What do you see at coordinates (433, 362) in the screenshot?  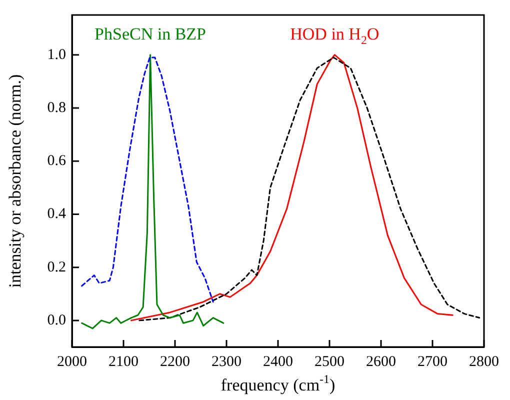 I see `x-tick-label: 2700` at bounding box center [433, 362].